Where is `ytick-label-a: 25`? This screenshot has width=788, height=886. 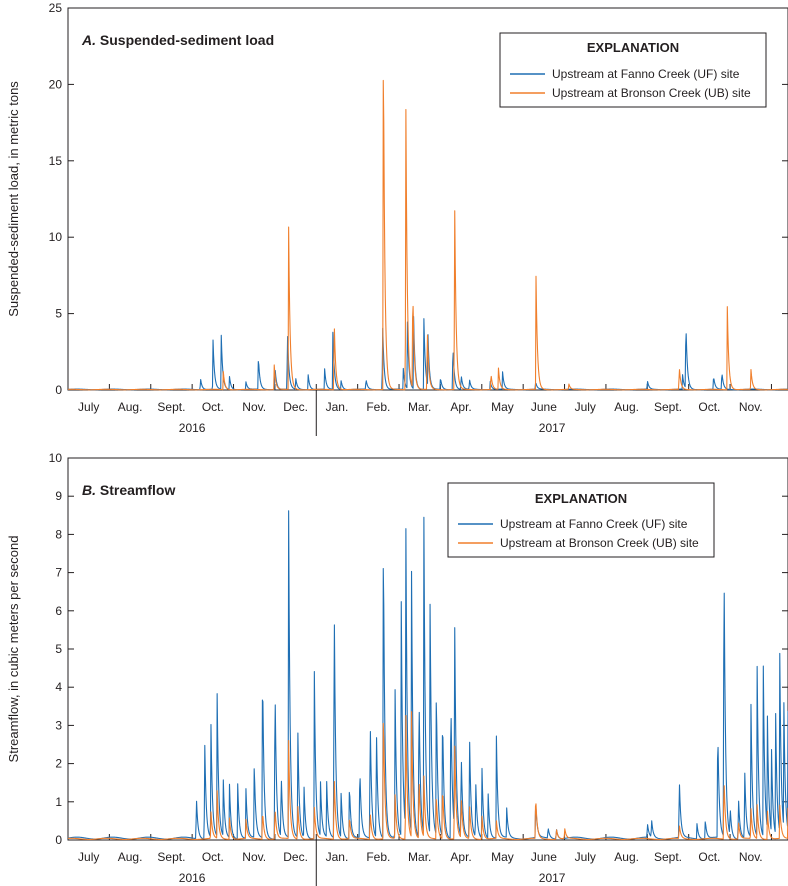
ytick-label-a: 25 is located at coordinates (56, 8).